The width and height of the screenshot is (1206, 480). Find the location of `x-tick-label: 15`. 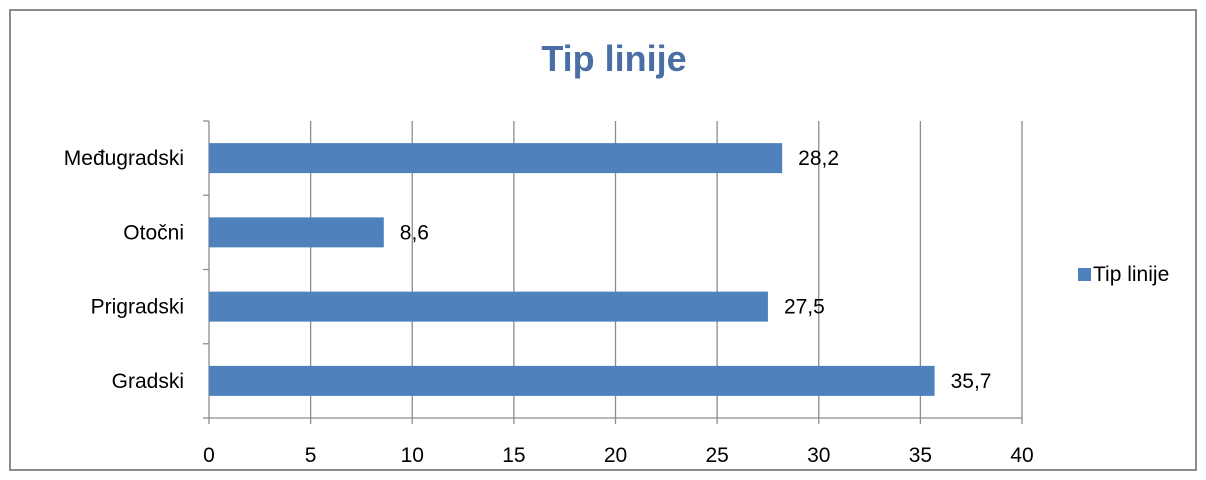

x-tick-label: 15 is located at coordinates (513, 455).